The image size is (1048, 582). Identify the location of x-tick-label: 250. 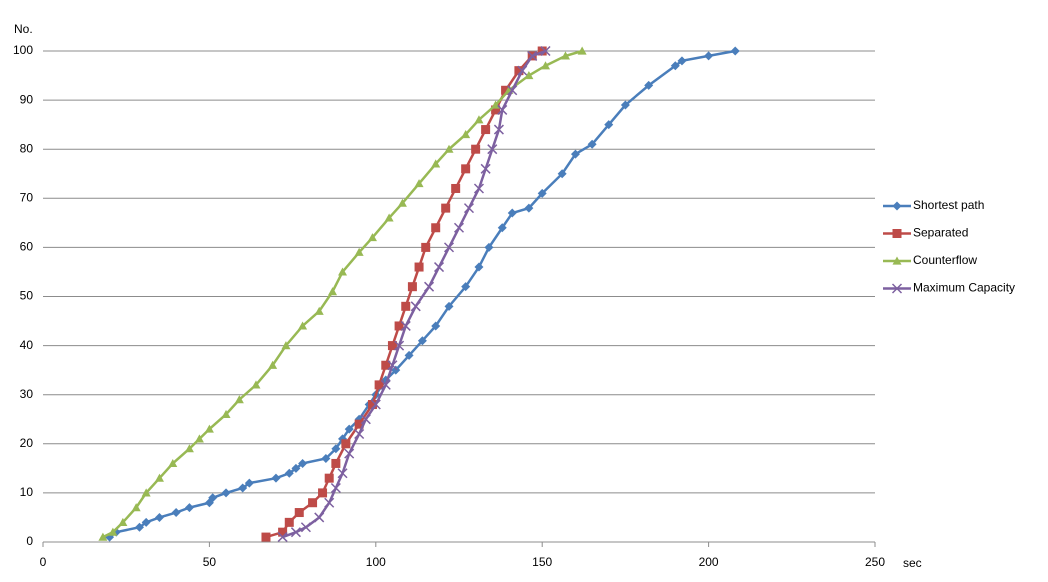
(875, 562).